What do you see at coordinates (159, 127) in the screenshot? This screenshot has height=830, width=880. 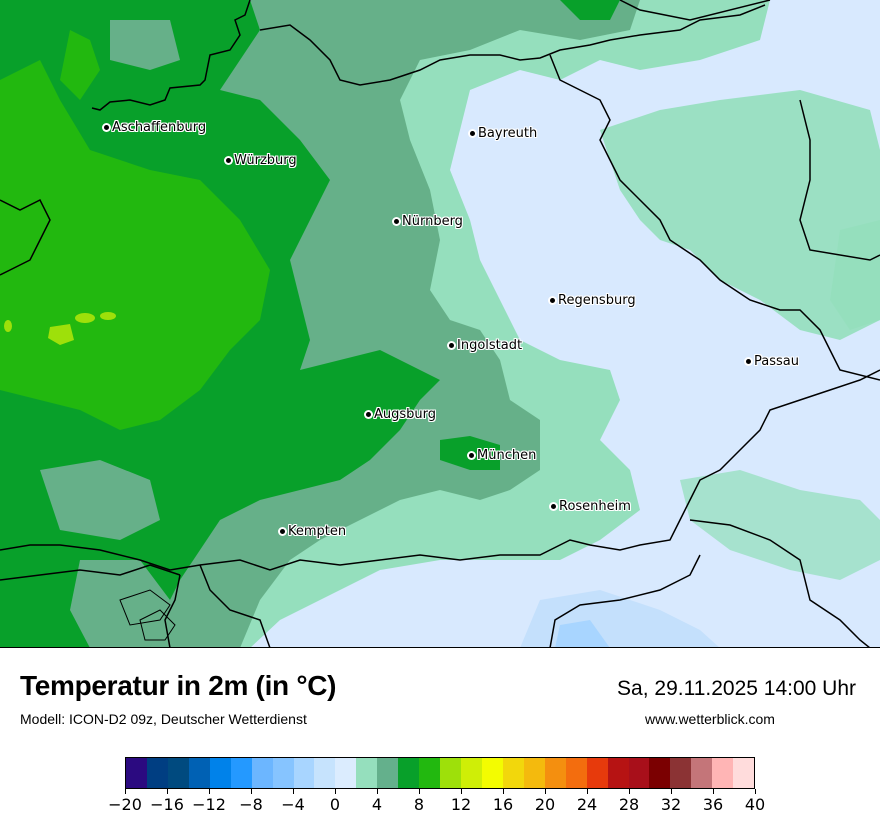 I see `city-label: Aschaffenburg` at bounding box center [159, 127].